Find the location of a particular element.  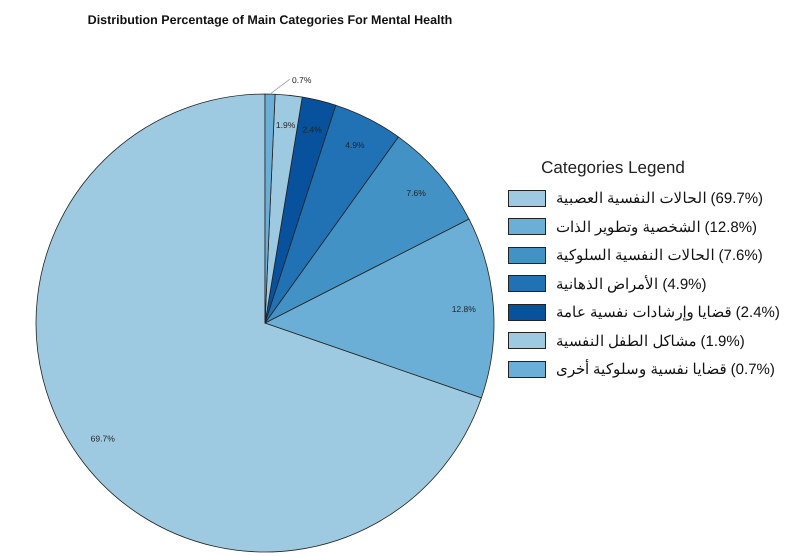

chart-title: Distribution Percentage of Main Categories For Mental Health is located at coordinates (270, 20).